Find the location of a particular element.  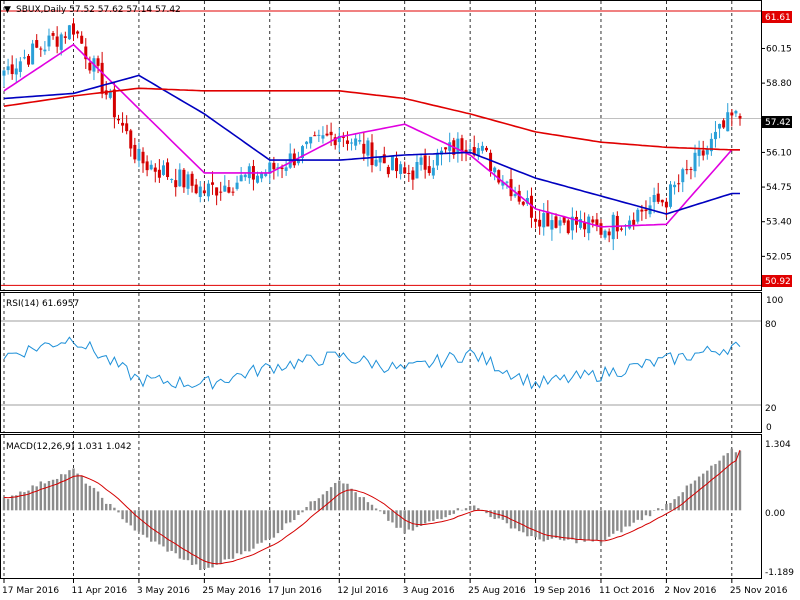

time-tick-label: 25 Aug 2016 is located at coordinates (497, 591).